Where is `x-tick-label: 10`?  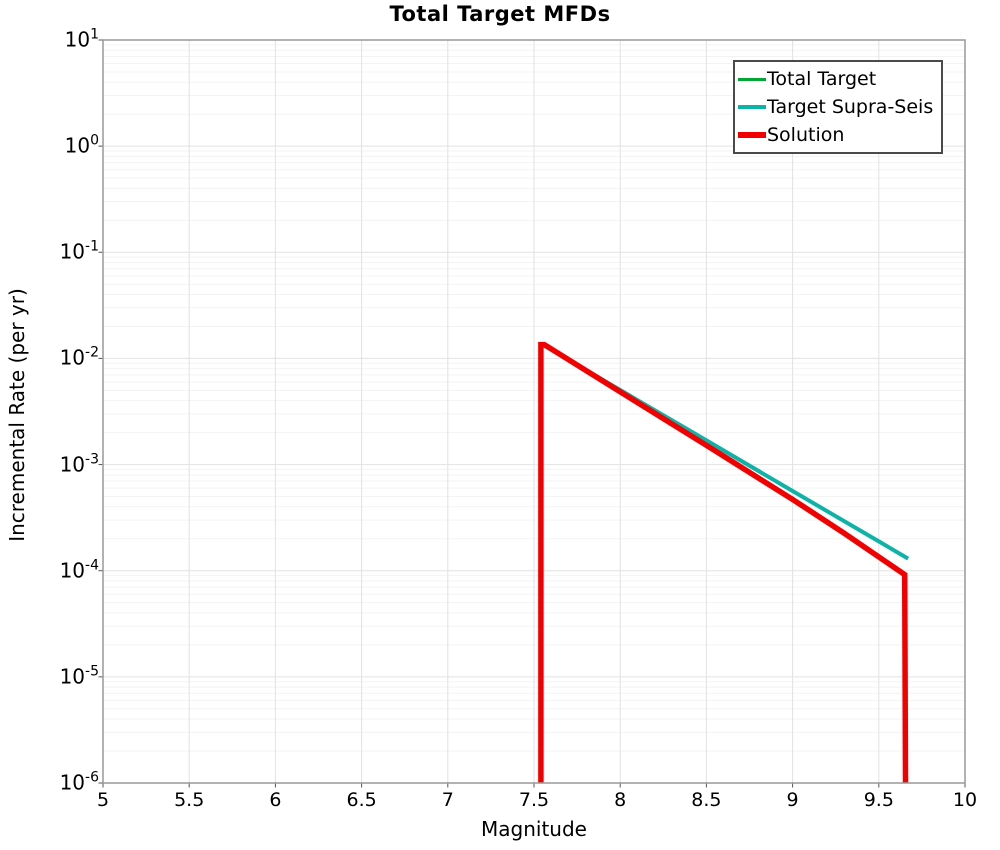 x-tick-label: 10 is located at coordinates (965, 800).